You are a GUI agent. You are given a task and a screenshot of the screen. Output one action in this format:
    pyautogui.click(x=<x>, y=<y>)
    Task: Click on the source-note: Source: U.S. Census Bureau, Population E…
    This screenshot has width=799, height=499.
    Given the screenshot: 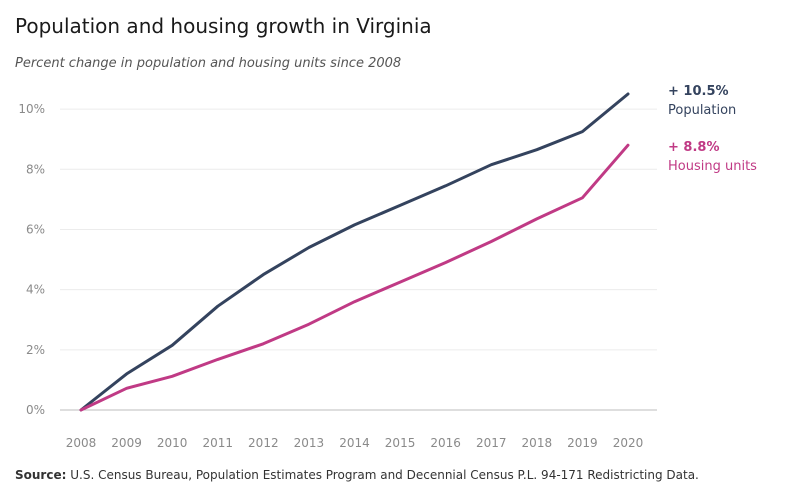 What is the action you would take?
    pyautogui.click(x=357, y=475)
    